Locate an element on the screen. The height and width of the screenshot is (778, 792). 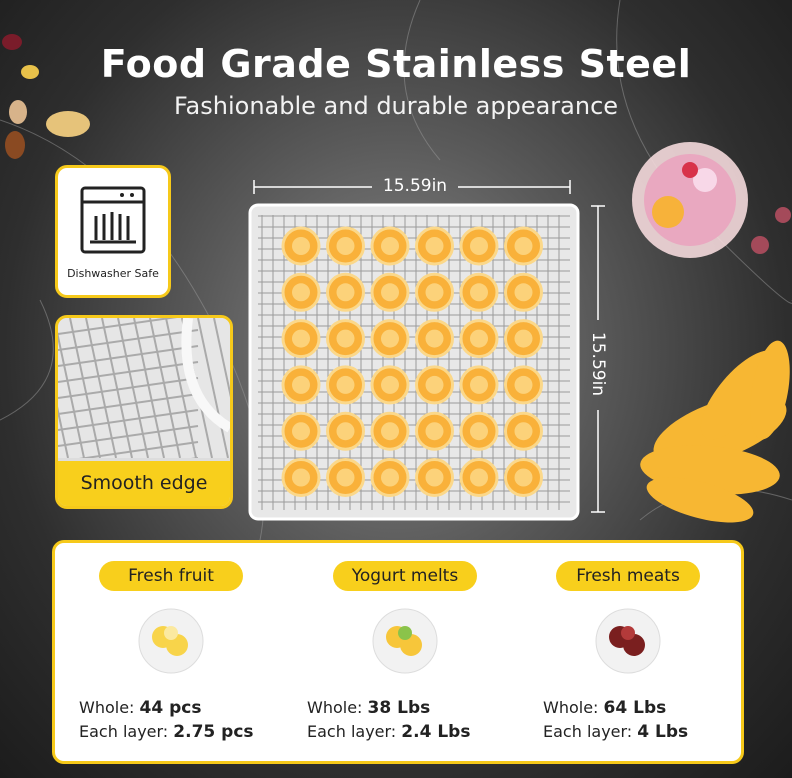
edge-card: Smooth edge is located at coordinates (144, 412).